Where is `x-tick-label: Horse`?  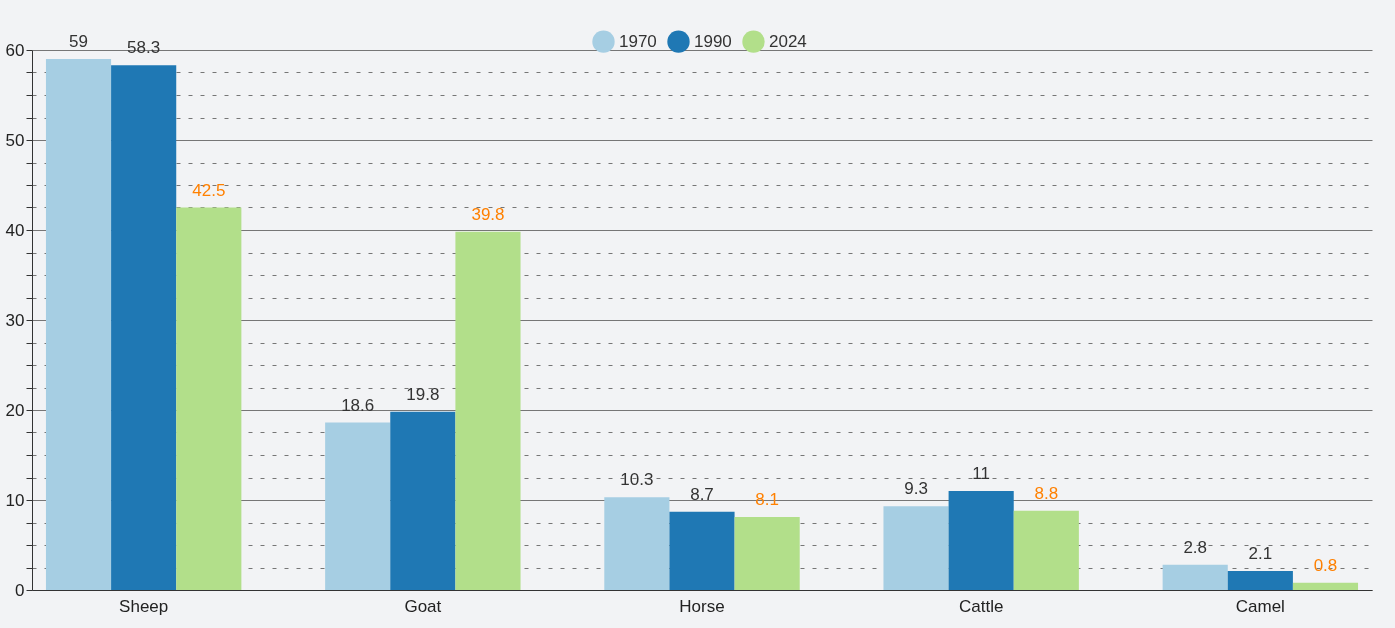
x-tick-label: Horse is located at coordinates (702, 606).